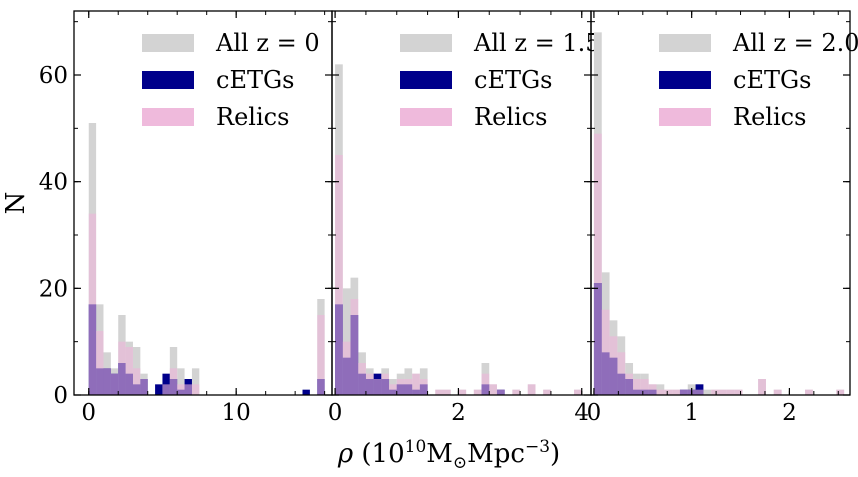  Describe the element at coordinates (252, 117) in the screenshot. I see `left-legend-label-2: Relics` at that location.